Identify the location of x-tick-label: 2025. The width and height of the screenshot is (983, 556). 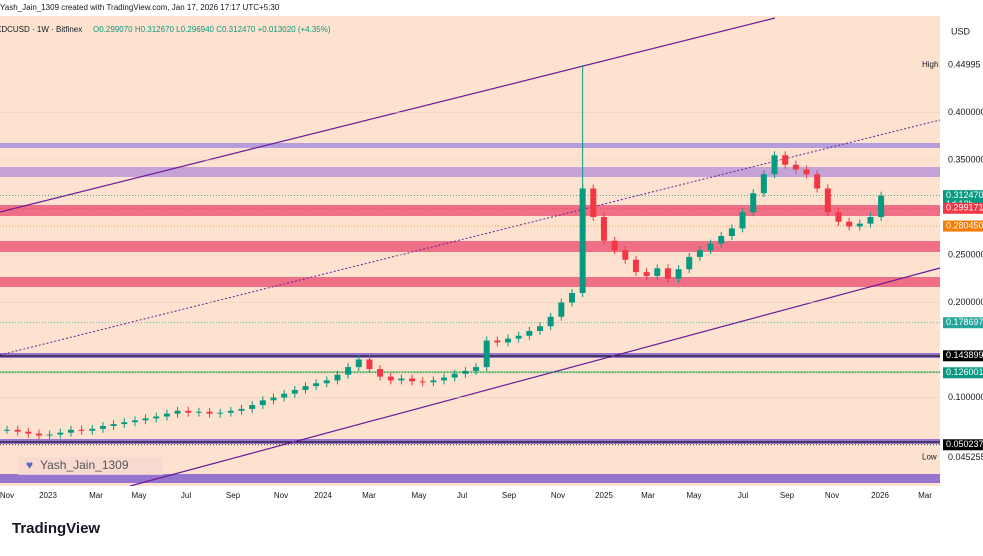
(604, 495).